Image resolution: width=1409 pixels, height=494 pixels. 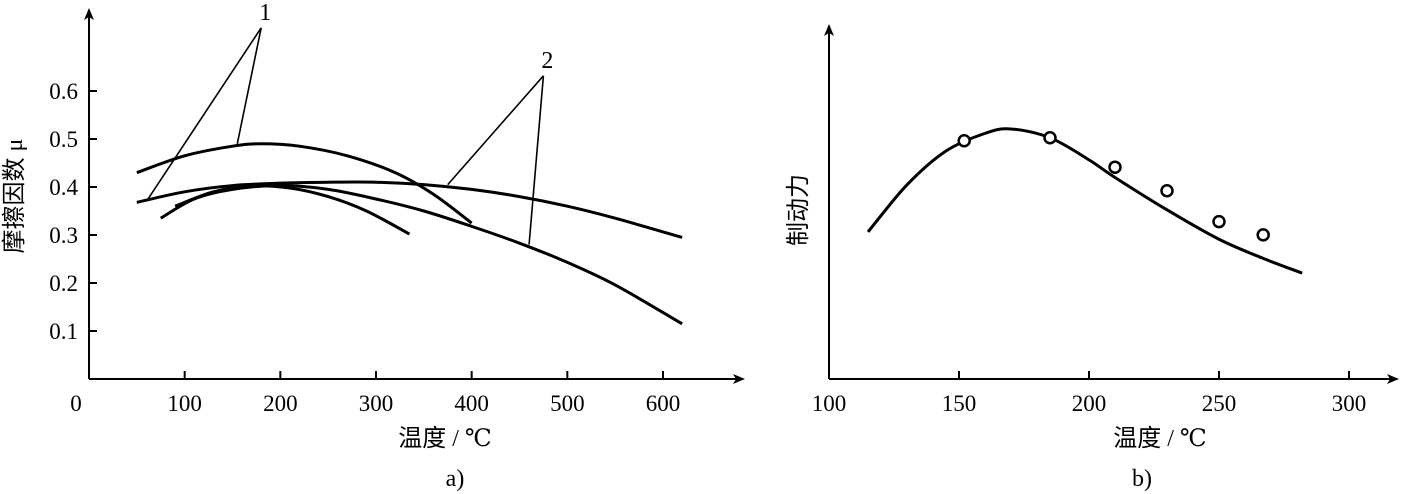 I want to click on chart-b-x-tick-label: 150, so click(x=959, y=403).